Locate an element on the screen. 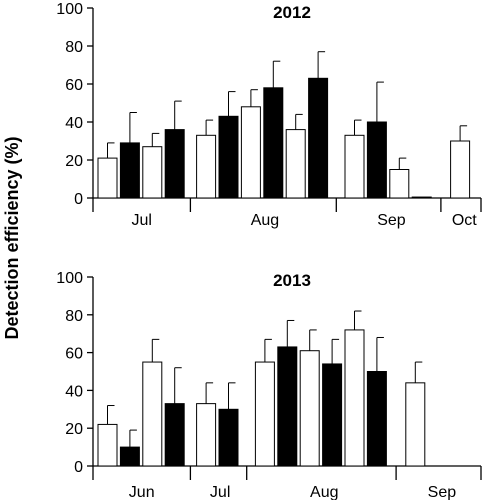 The width and height of the screenshot is (484, 500). chart-title: 2012 is located at coordinates (292, 12).